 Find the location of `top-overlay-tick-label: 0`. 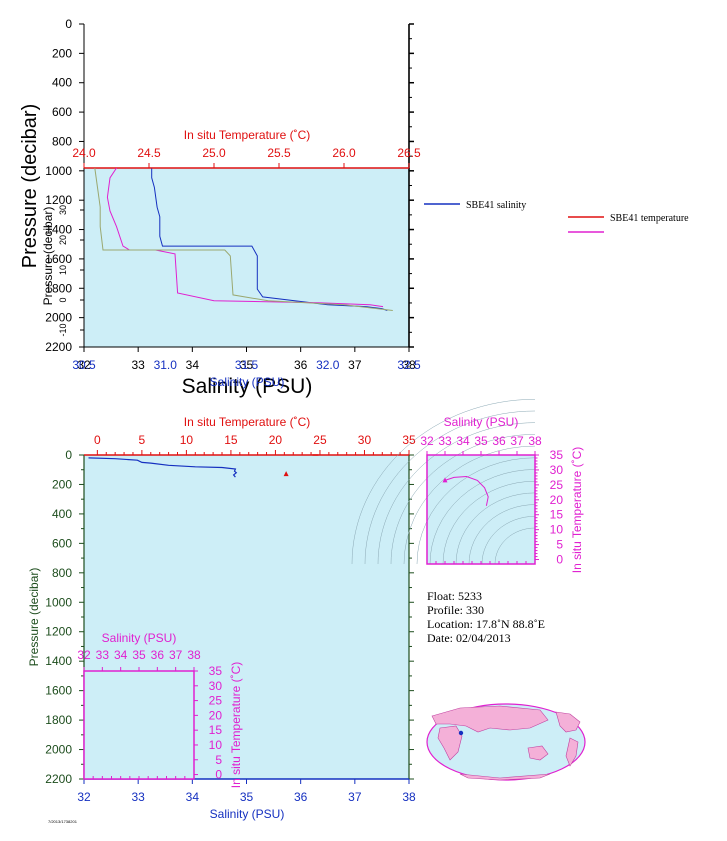

top-overlay-tick-label: 0 is located at coordinates (63, 299).